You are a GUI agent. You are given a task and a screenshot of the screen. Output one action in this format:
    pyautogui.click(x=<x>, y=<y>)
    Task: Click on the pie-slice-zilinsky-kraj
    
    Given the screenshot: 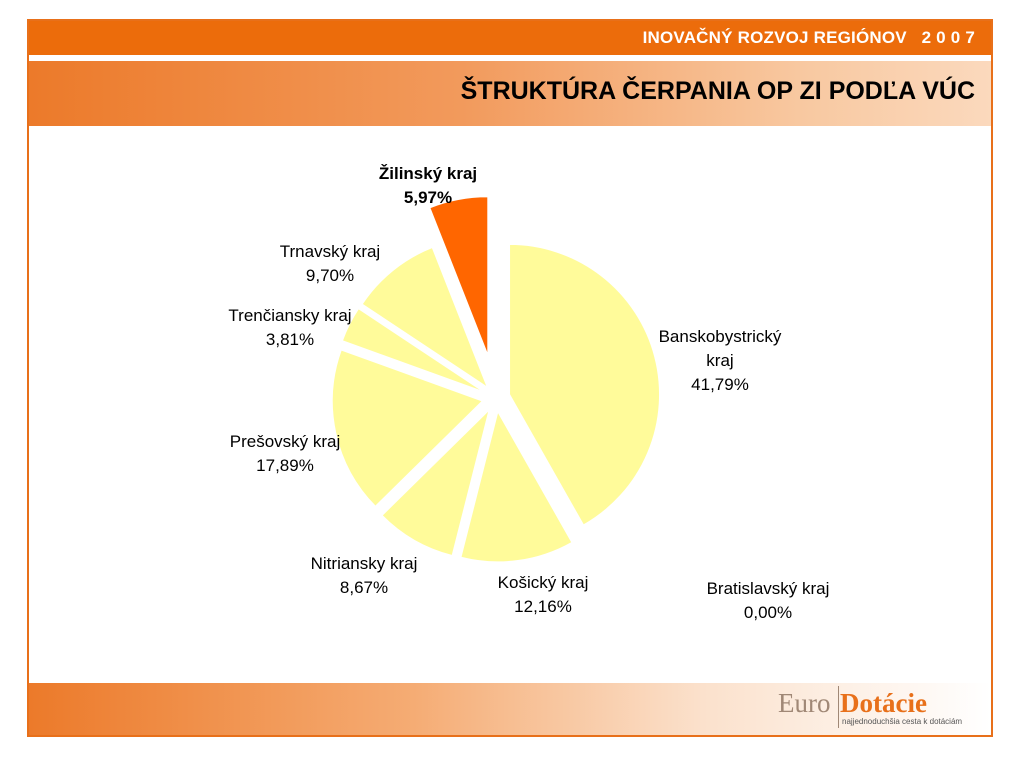 What is the action you would take?
    pyautogui.click(x=459, y=275)
    